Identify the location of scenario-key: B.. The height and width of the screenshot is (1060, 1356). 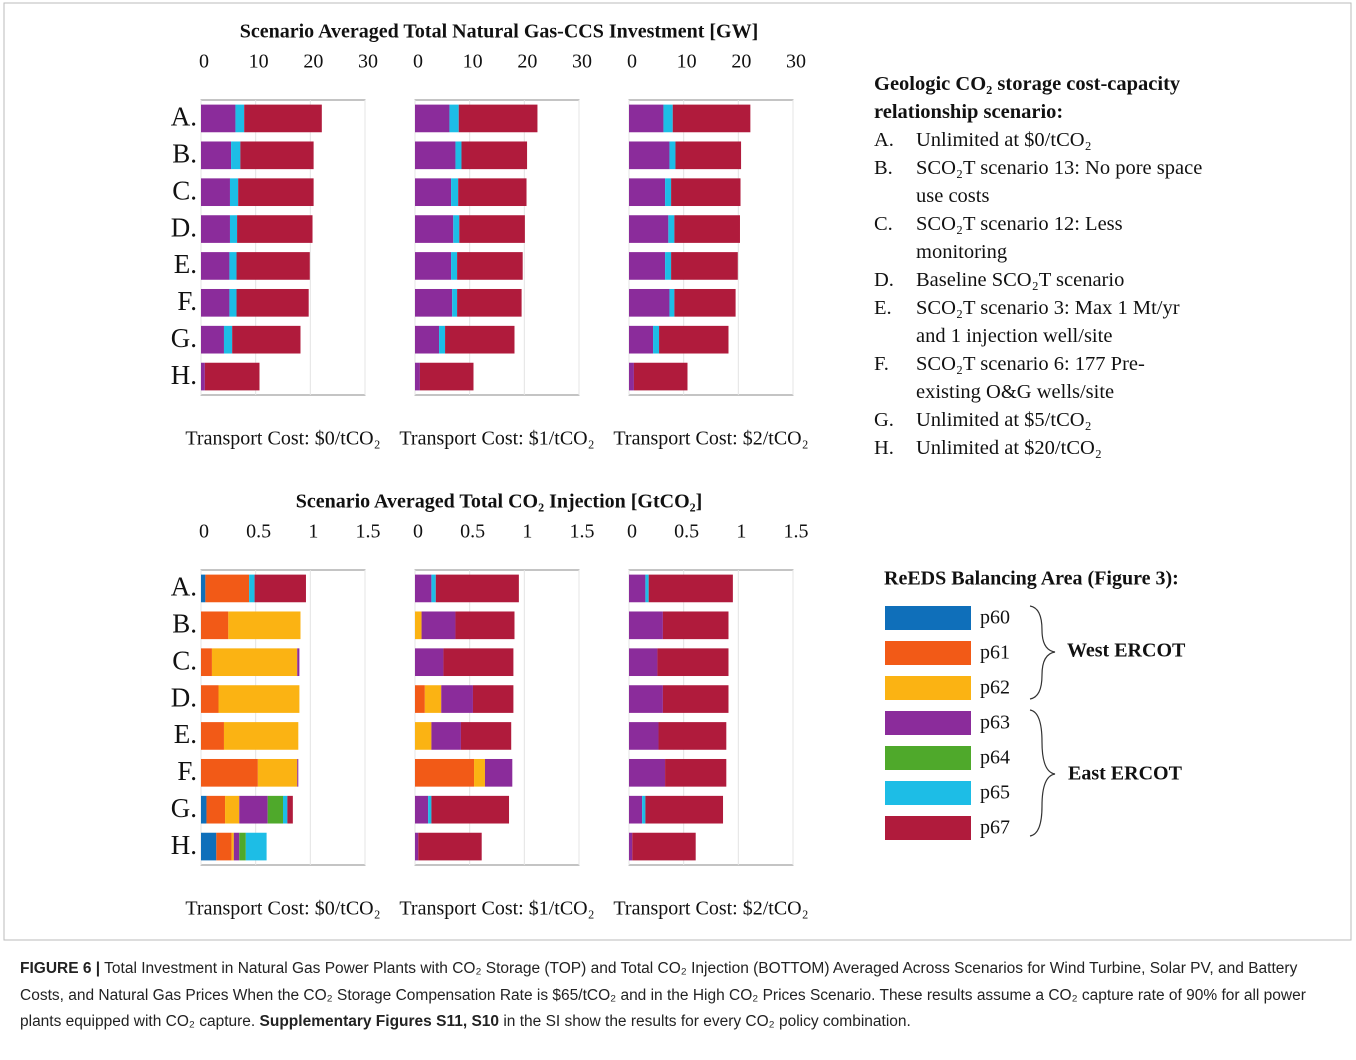
(883, 168).